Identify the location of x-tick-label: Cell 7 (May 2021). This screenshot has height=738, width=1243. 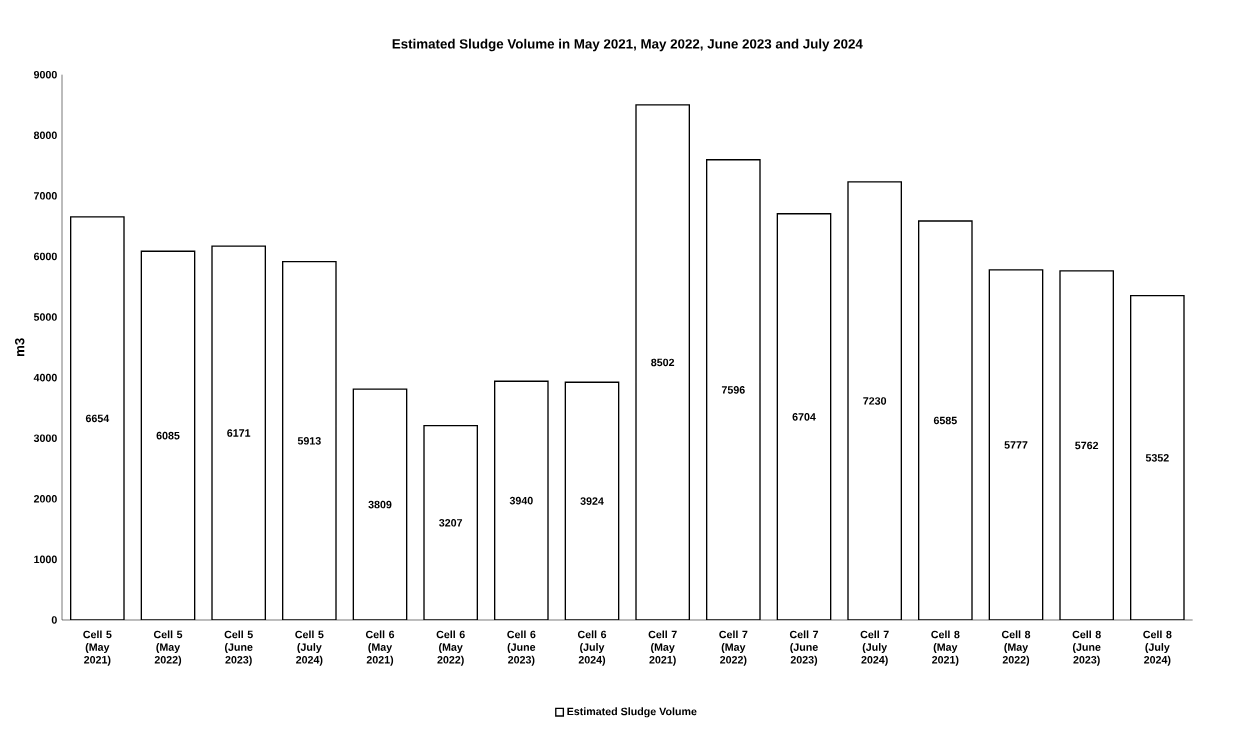
(662, 648).